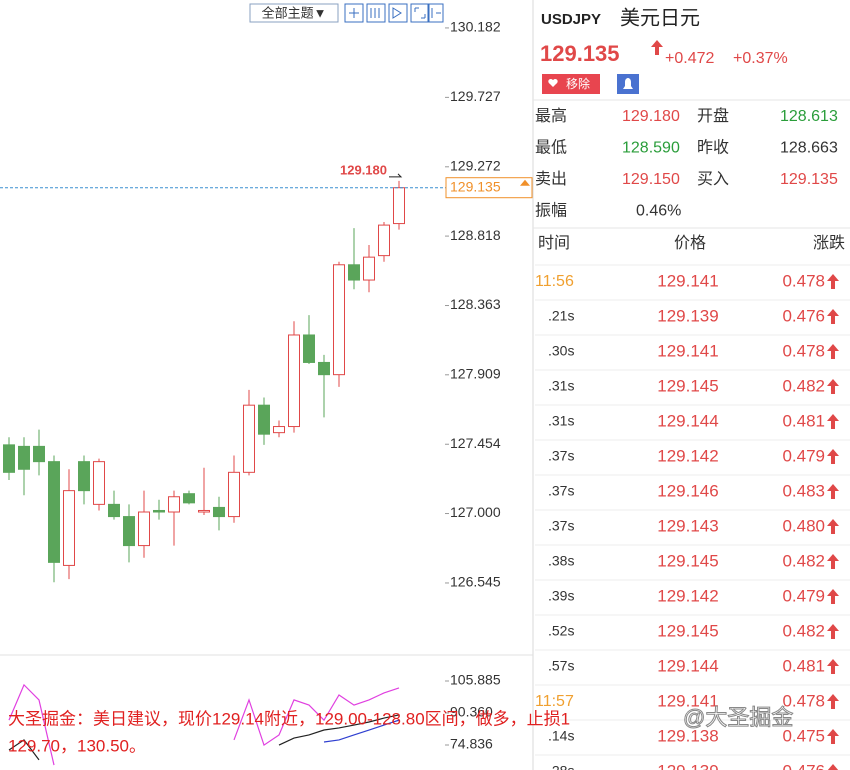  Describe the element at coordinates (803, 595) in the screenshot. I see `trade-change: 0.479` at that location.